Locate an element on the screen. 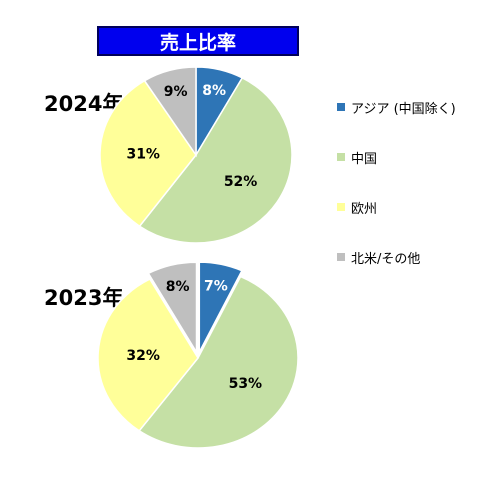 The width and height of the screenshot is (489, 501). data-label-2024-china: 52% is located at coordinates (241, 182).